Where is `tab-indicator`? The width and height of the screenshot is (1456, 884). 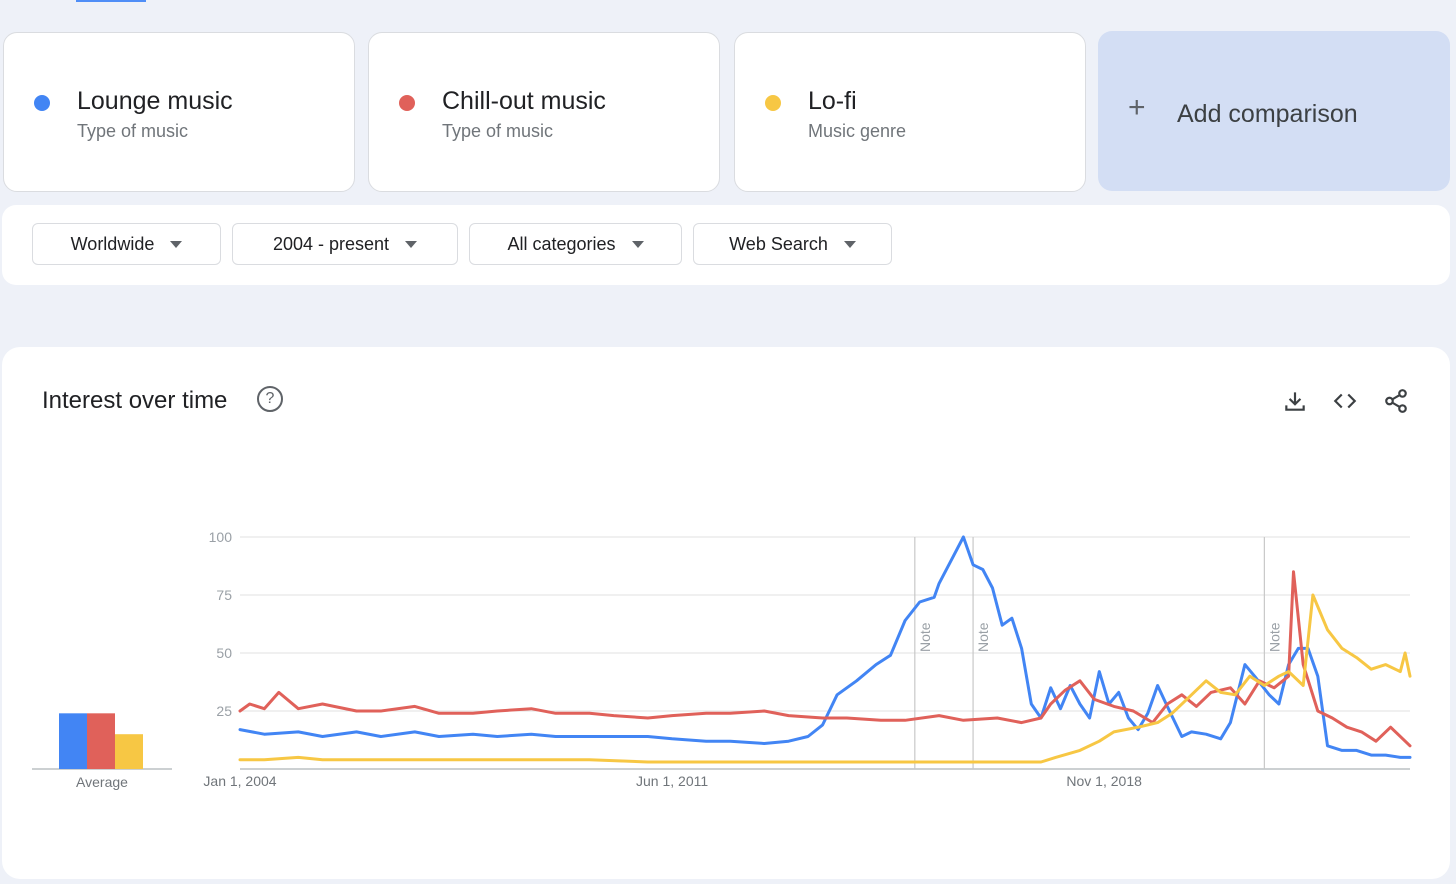 tab-indicator is located at coordinates (111, 1).